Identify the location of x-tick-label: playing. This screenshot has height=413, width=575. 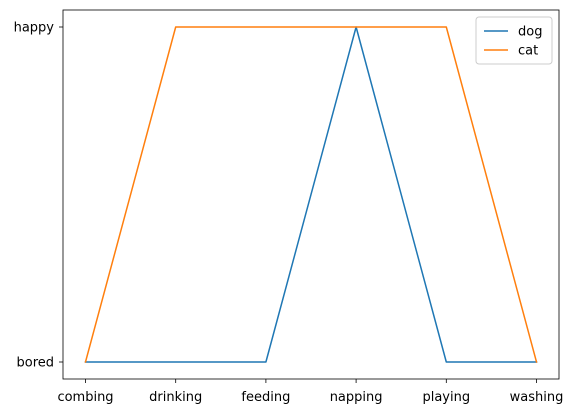
(446, 397).